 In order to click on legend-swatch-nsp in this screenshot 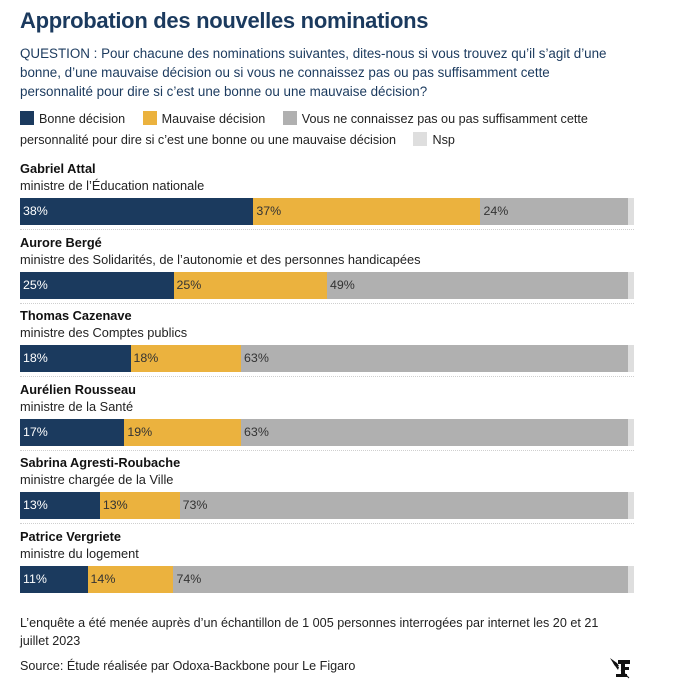, I will do `click(420, 139)`.